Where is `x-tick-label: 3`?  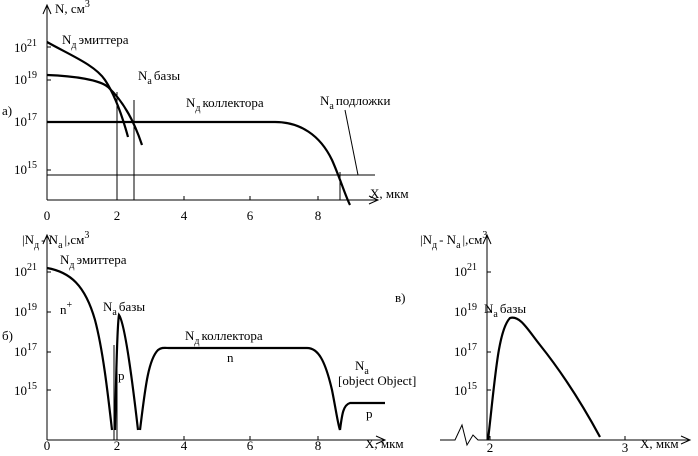
x-tick-label: 3 is located at coordinates (625, 447).